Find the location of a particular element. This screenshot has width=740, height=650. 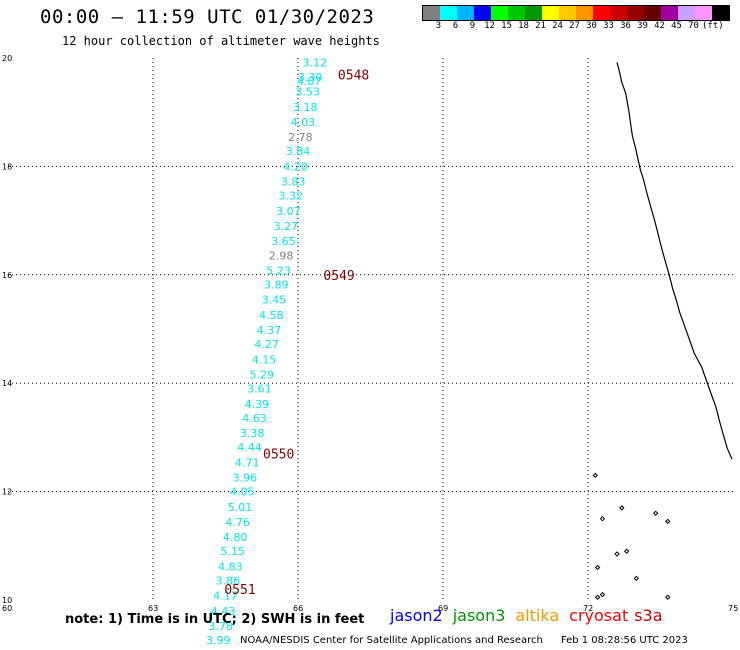

wave-height-value: 4.39 is located at coordinates (257, 404).